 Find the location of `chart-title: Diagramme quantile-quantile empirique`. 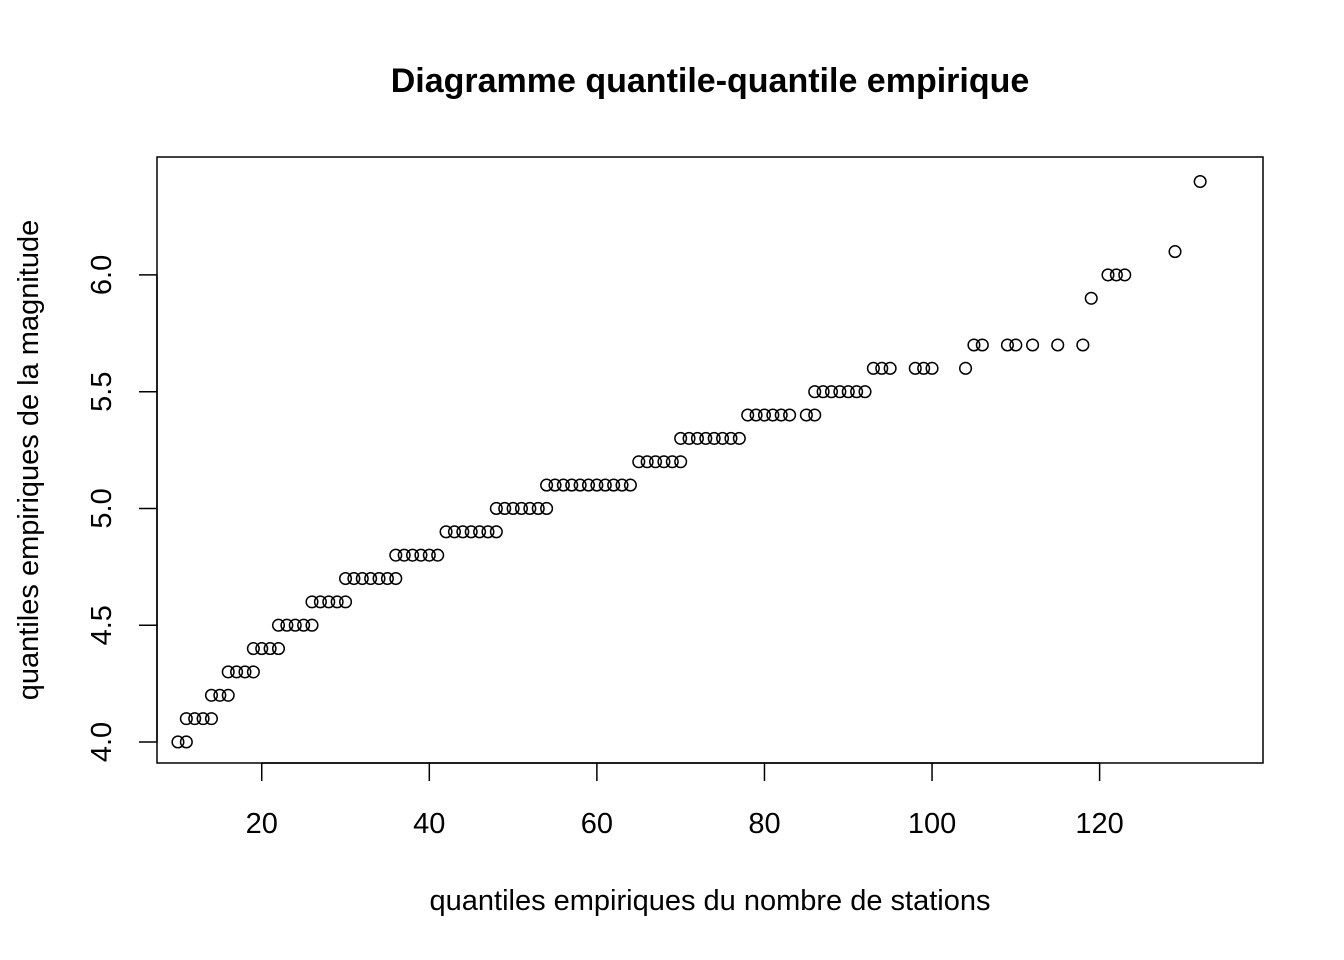

chart-title: Diagramme quantile-quantile empirique is located at coordinates (710, 81).